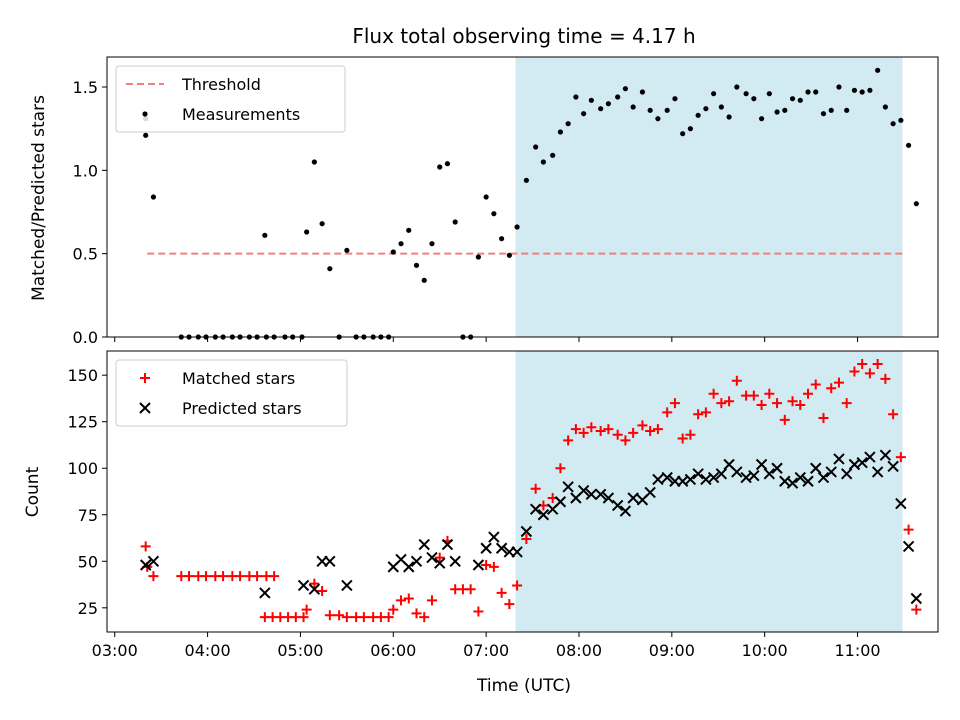  Describe the element at coordinates (300, 650) in the screenshot. I see `x-tick-label: 05:00` at that location.